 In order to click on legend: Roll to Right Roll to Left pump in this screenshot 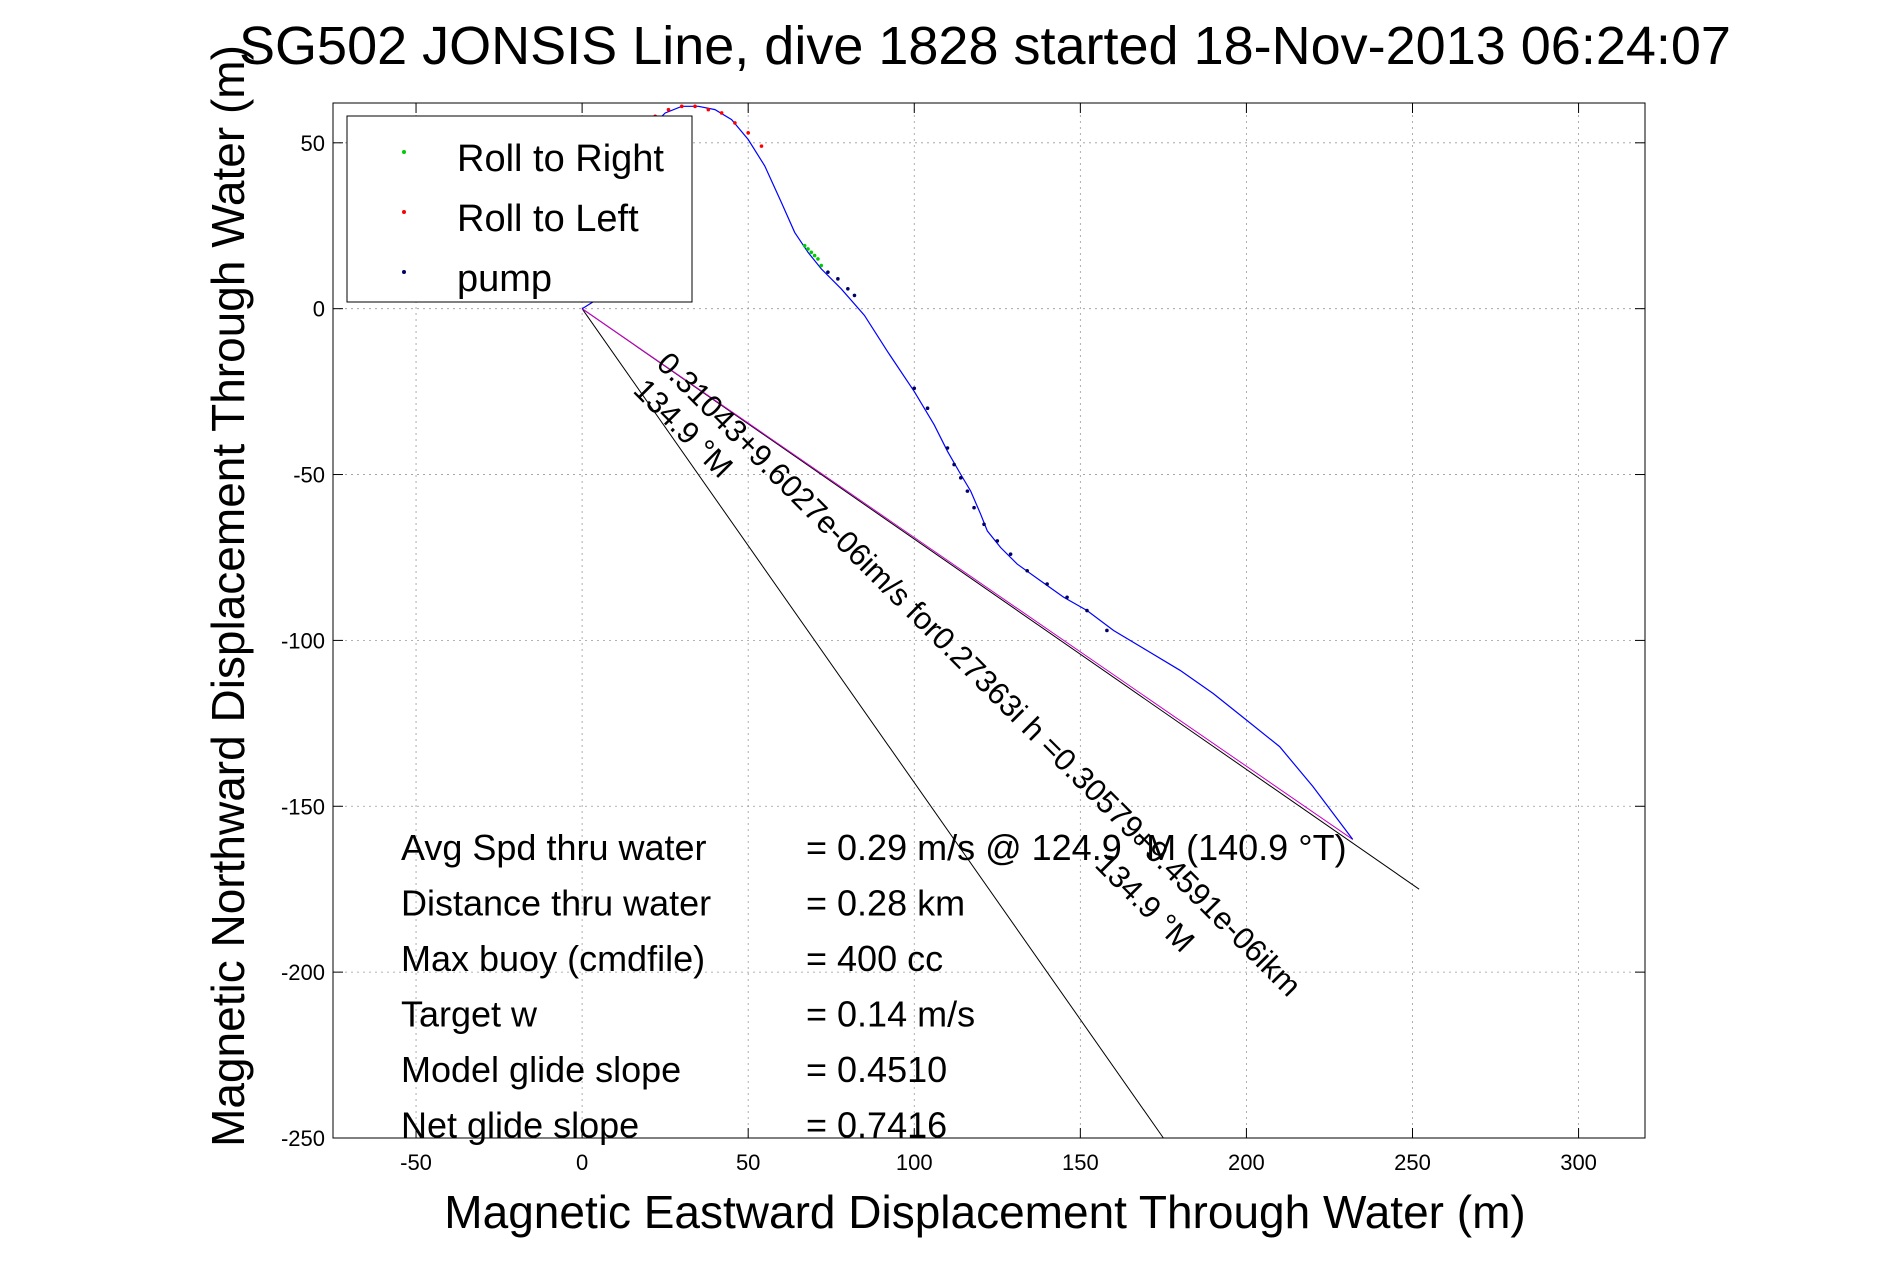, I will do `click(519, 209)`.